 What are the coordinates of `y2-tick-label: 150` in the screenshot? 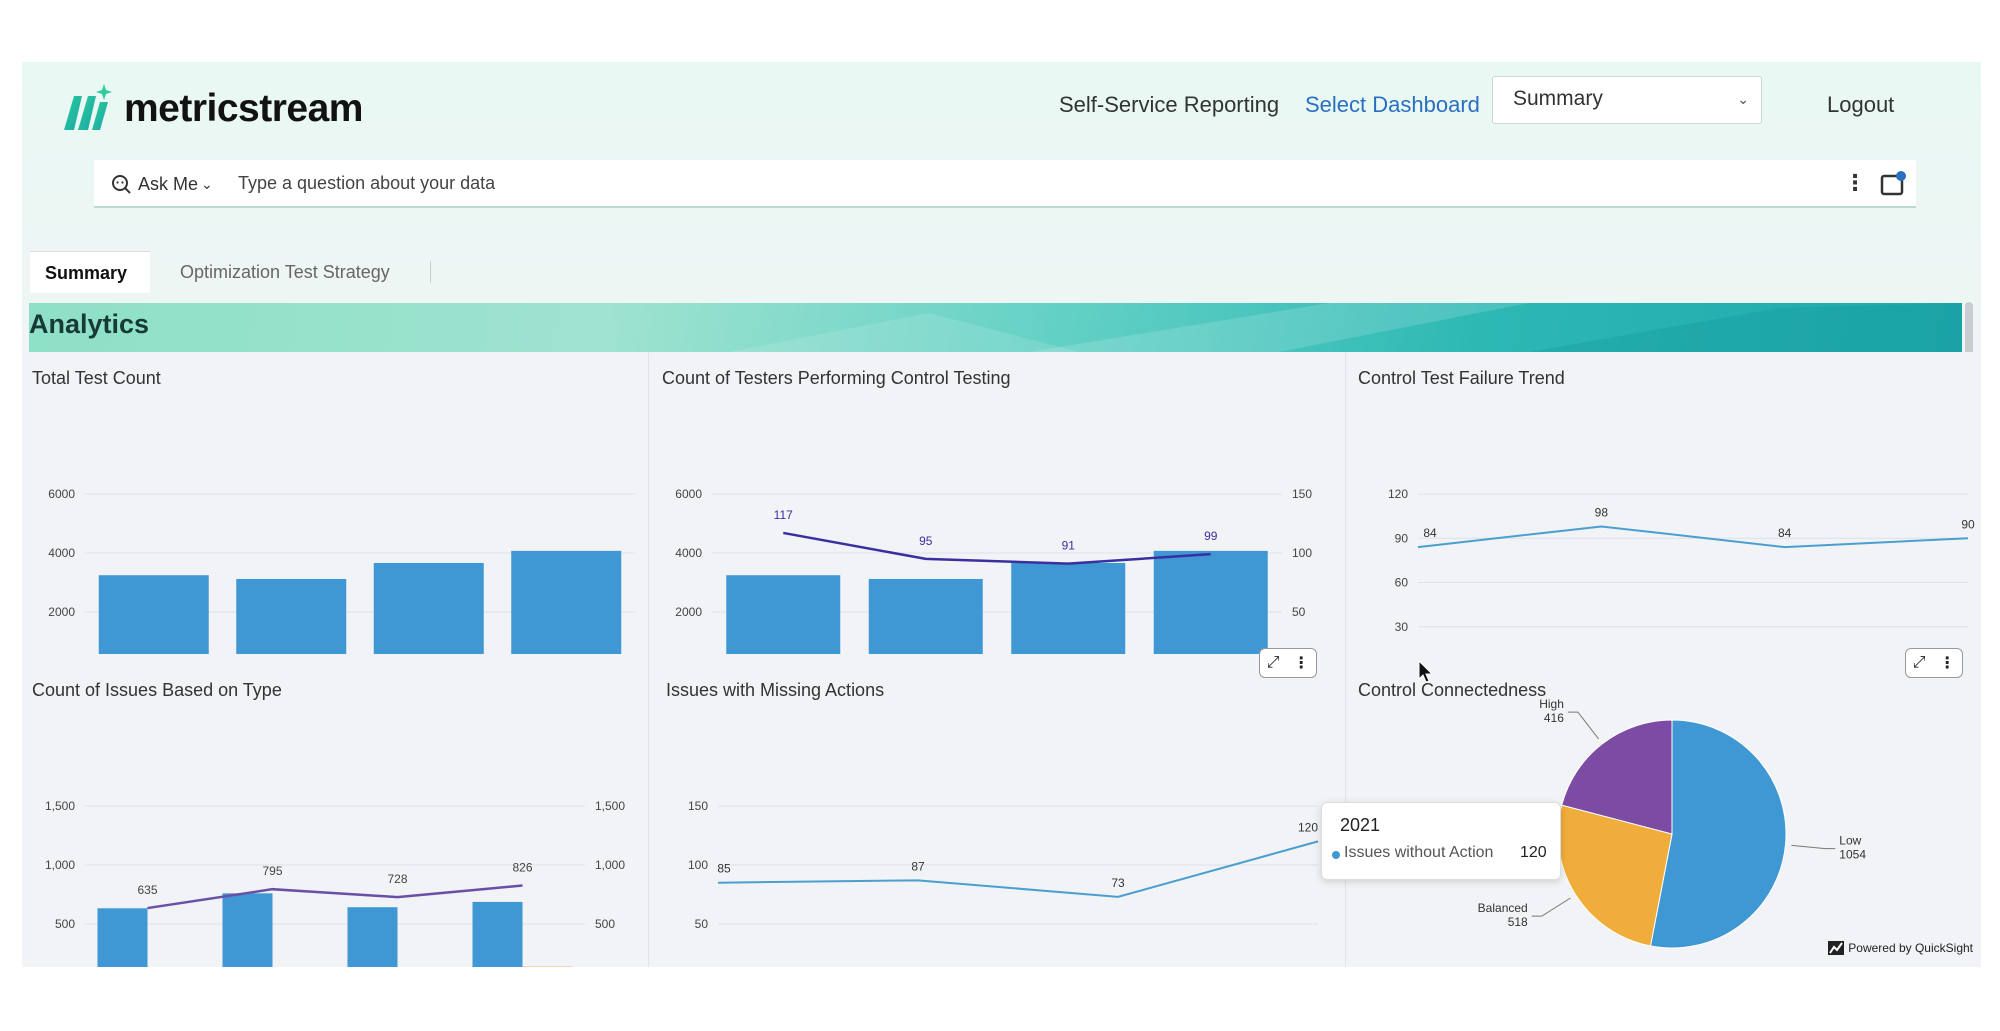 It's located at (1302, 494).